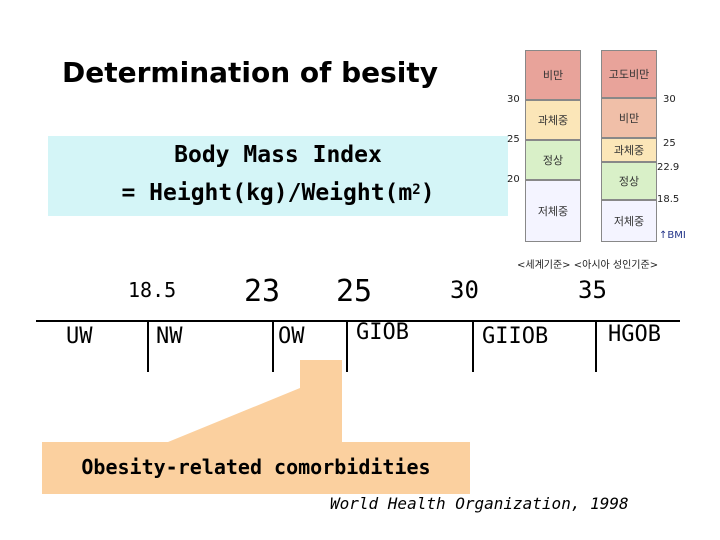 The width and height of the screenshot is (720, 540). Describe the element at coordinates (513, 139) in the screenshot. I see `left-tick-25: 25` at that location.